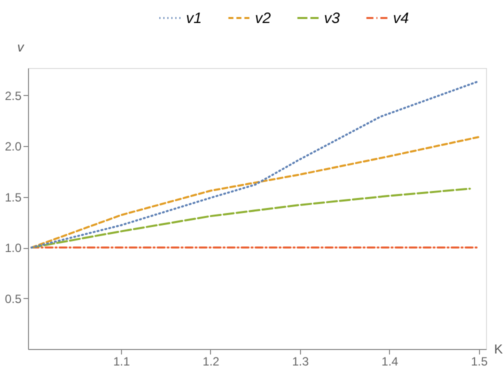  What do you see at coordinates (499, 349) in the screenshot?
I see `x-axis-title: K` at bounding box center [499, 349].